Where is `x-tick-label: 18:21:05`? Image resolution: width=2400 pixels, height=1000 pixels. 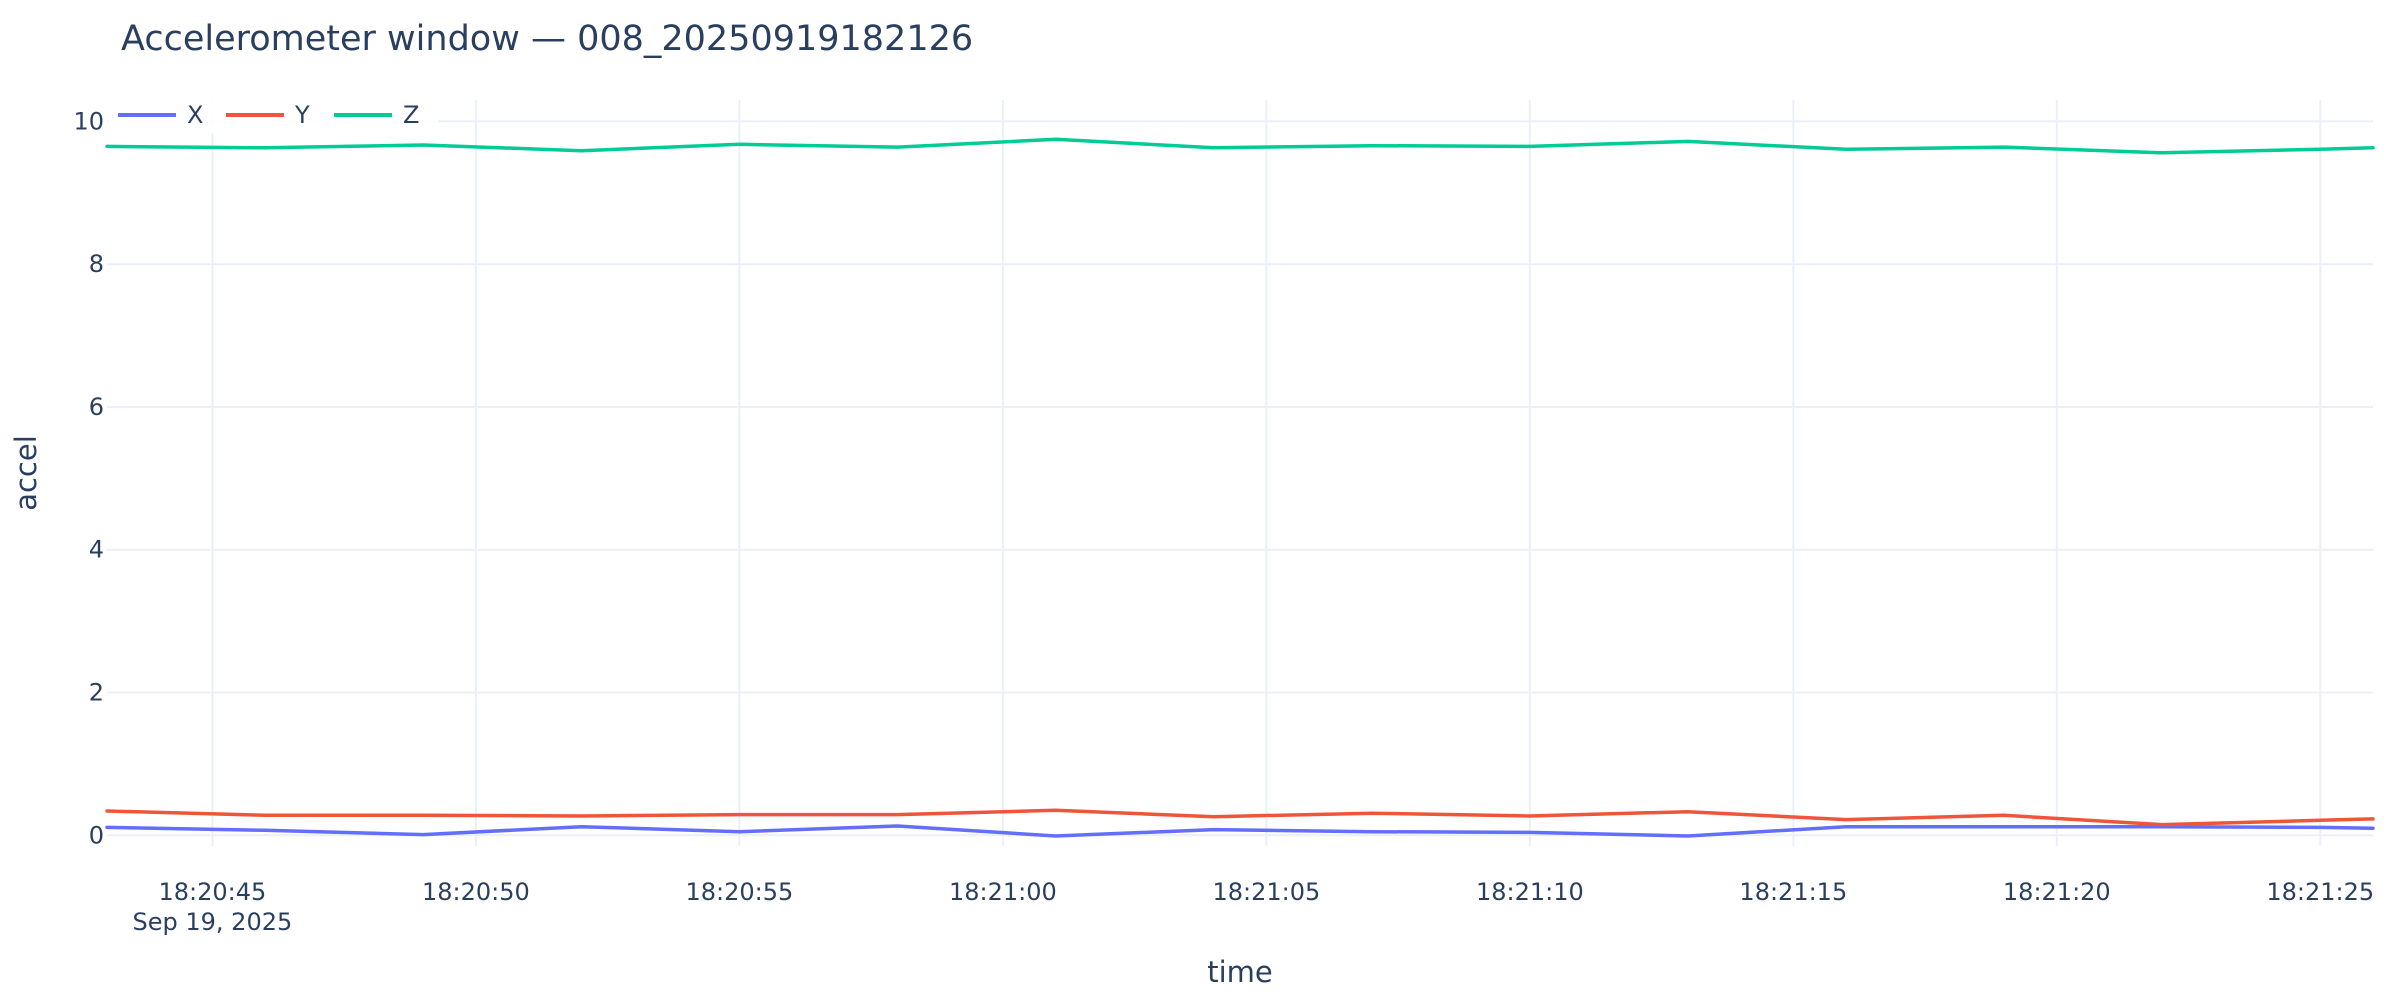 x-tick-label: 18:21:05 is located at coordinates (1266, 892).